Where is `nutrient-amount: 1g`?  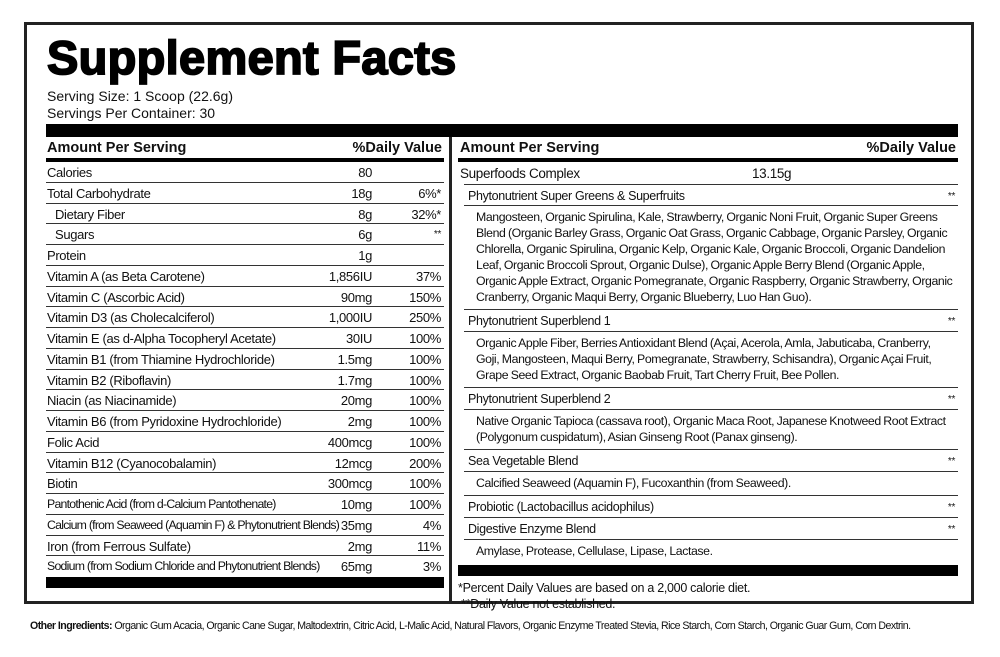
nutrient-amount: 1g is located at coordinates (365, 255).